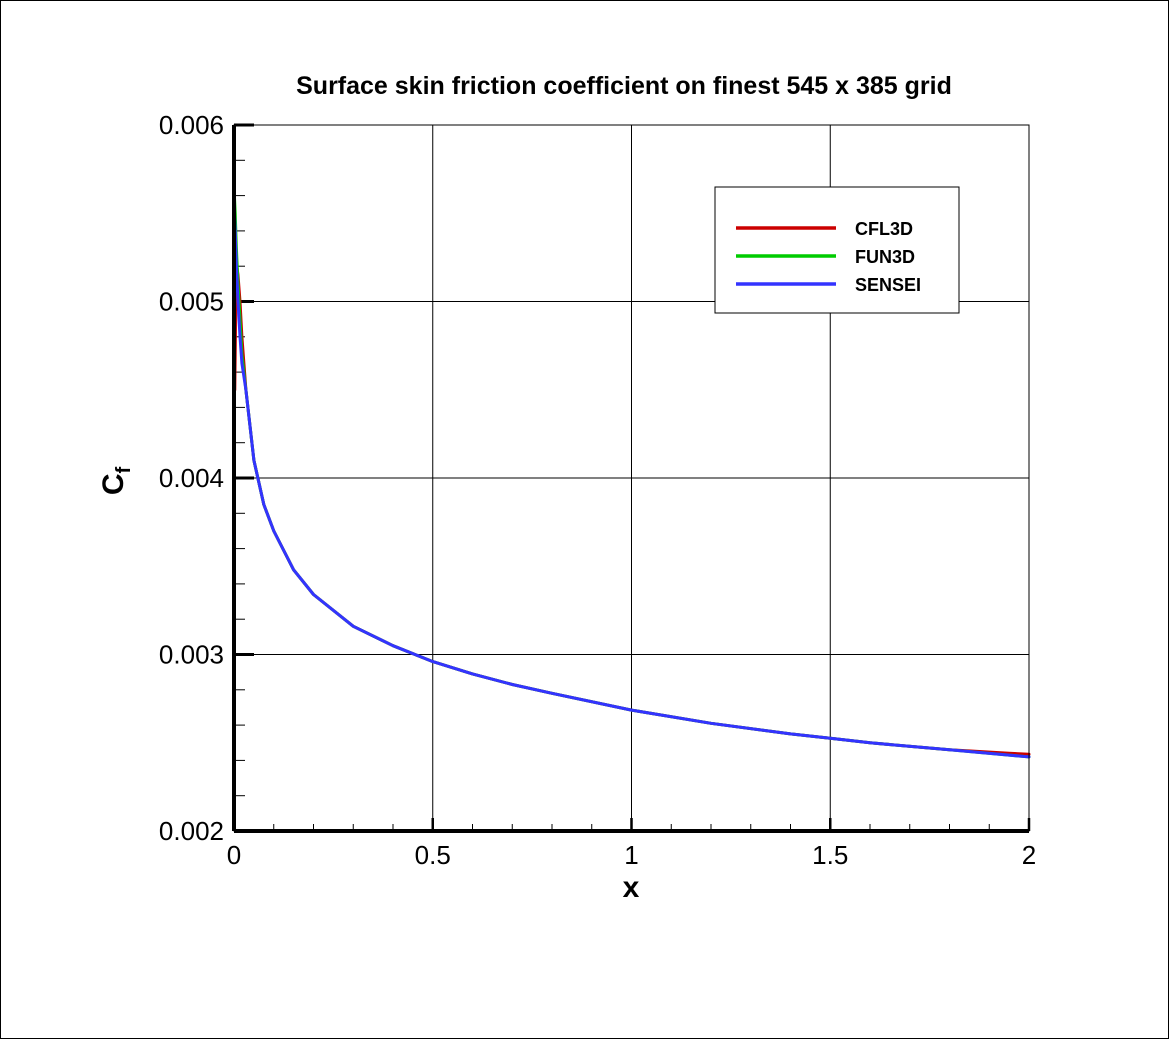  What do you see at coordinates (191, 302) in the screenshot?
I see `y-tick-label: 0.005` at bounding box center [191, 302].